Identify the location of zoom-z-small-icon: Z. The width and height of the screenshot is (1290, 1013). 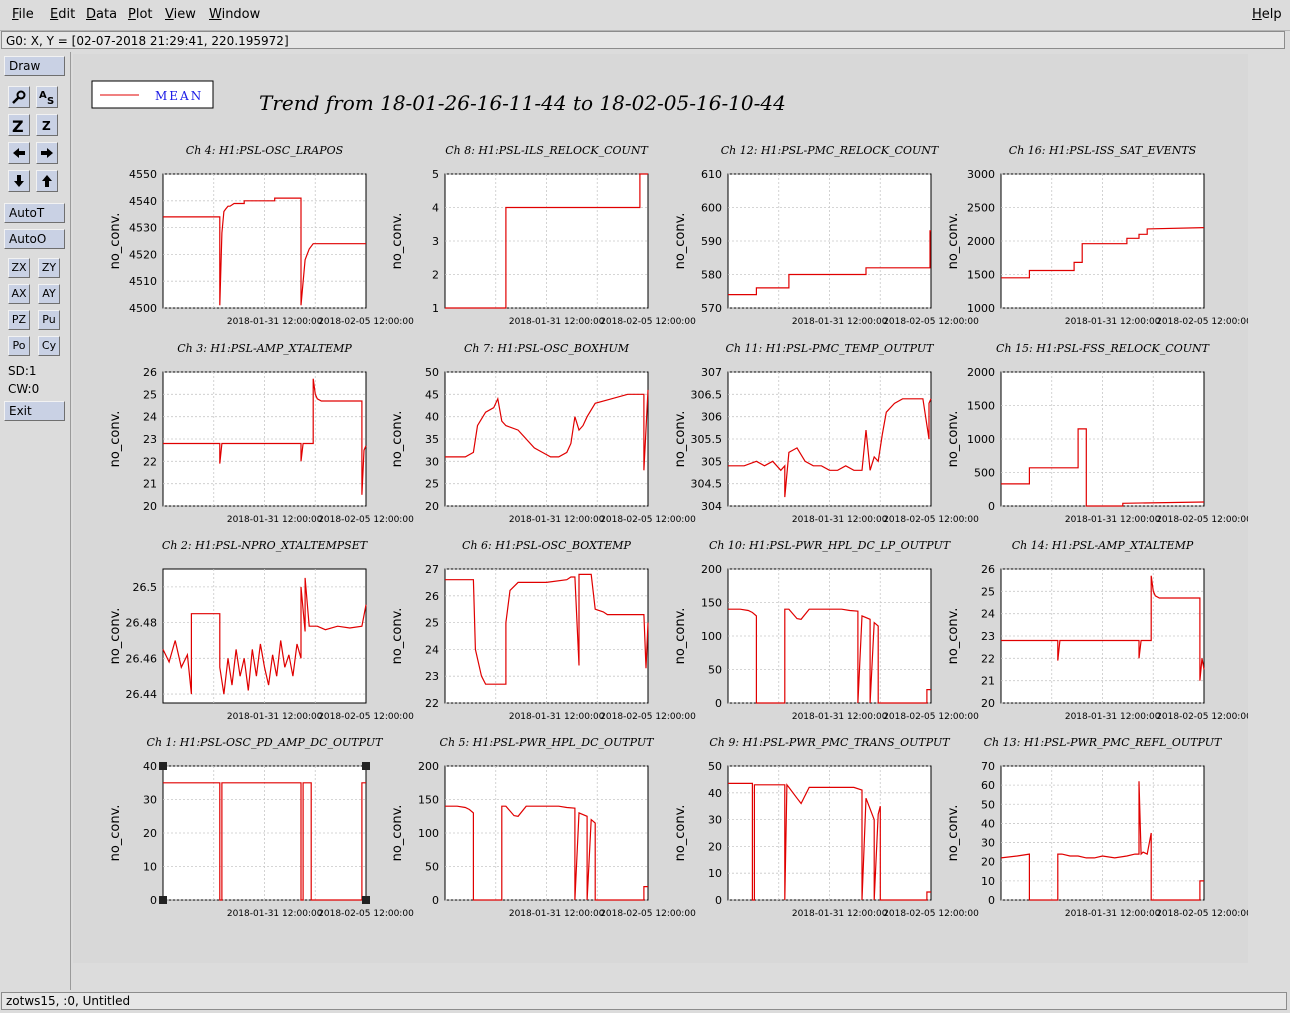
(46, 126).